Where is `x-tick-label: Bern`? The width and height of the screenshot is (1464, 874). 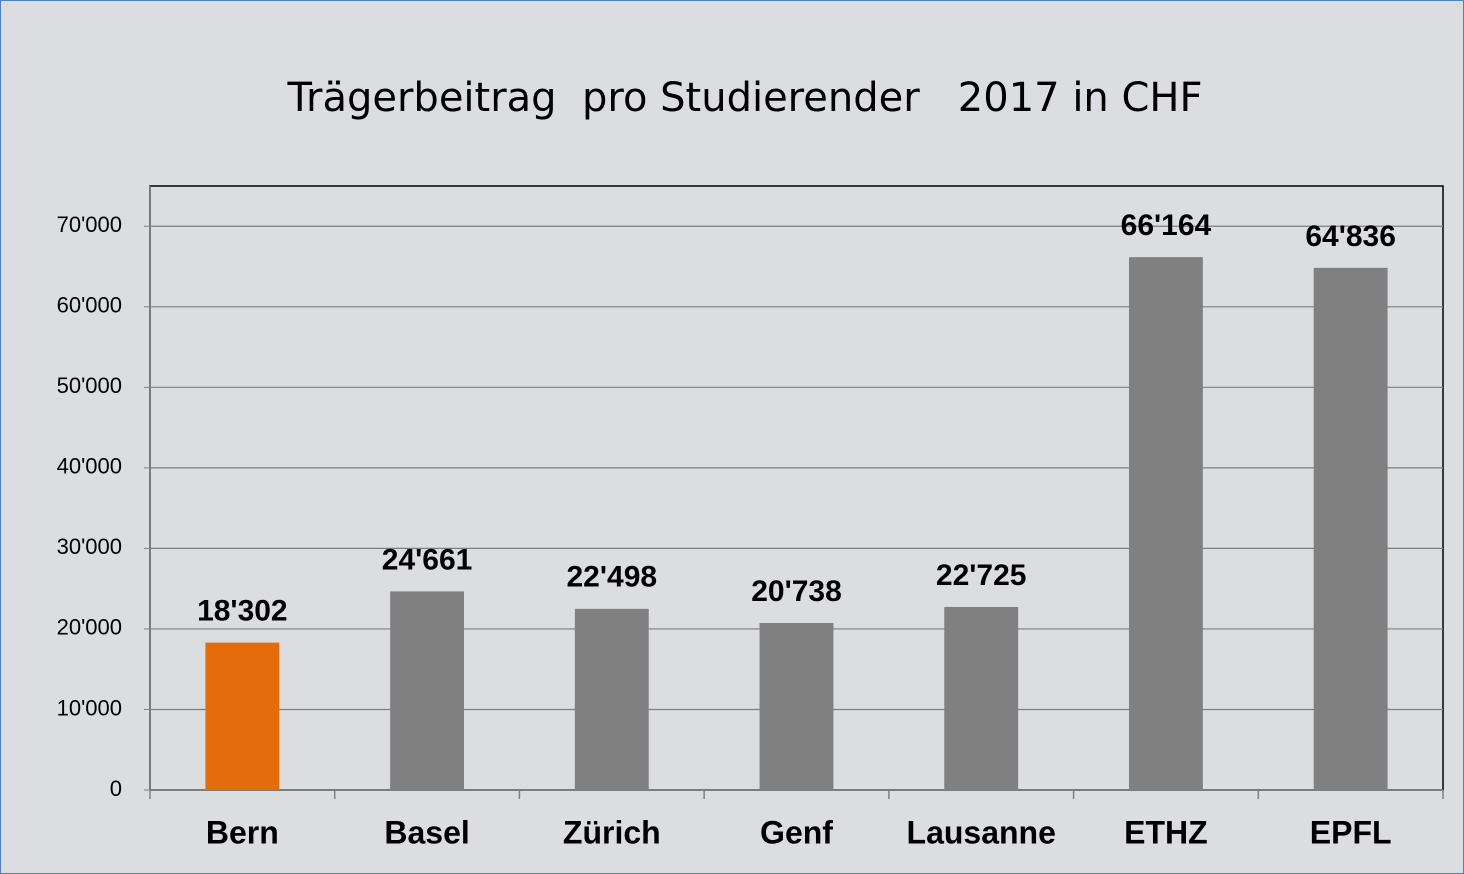 x-tick-label: Bern is located at coordinates (242, 832).